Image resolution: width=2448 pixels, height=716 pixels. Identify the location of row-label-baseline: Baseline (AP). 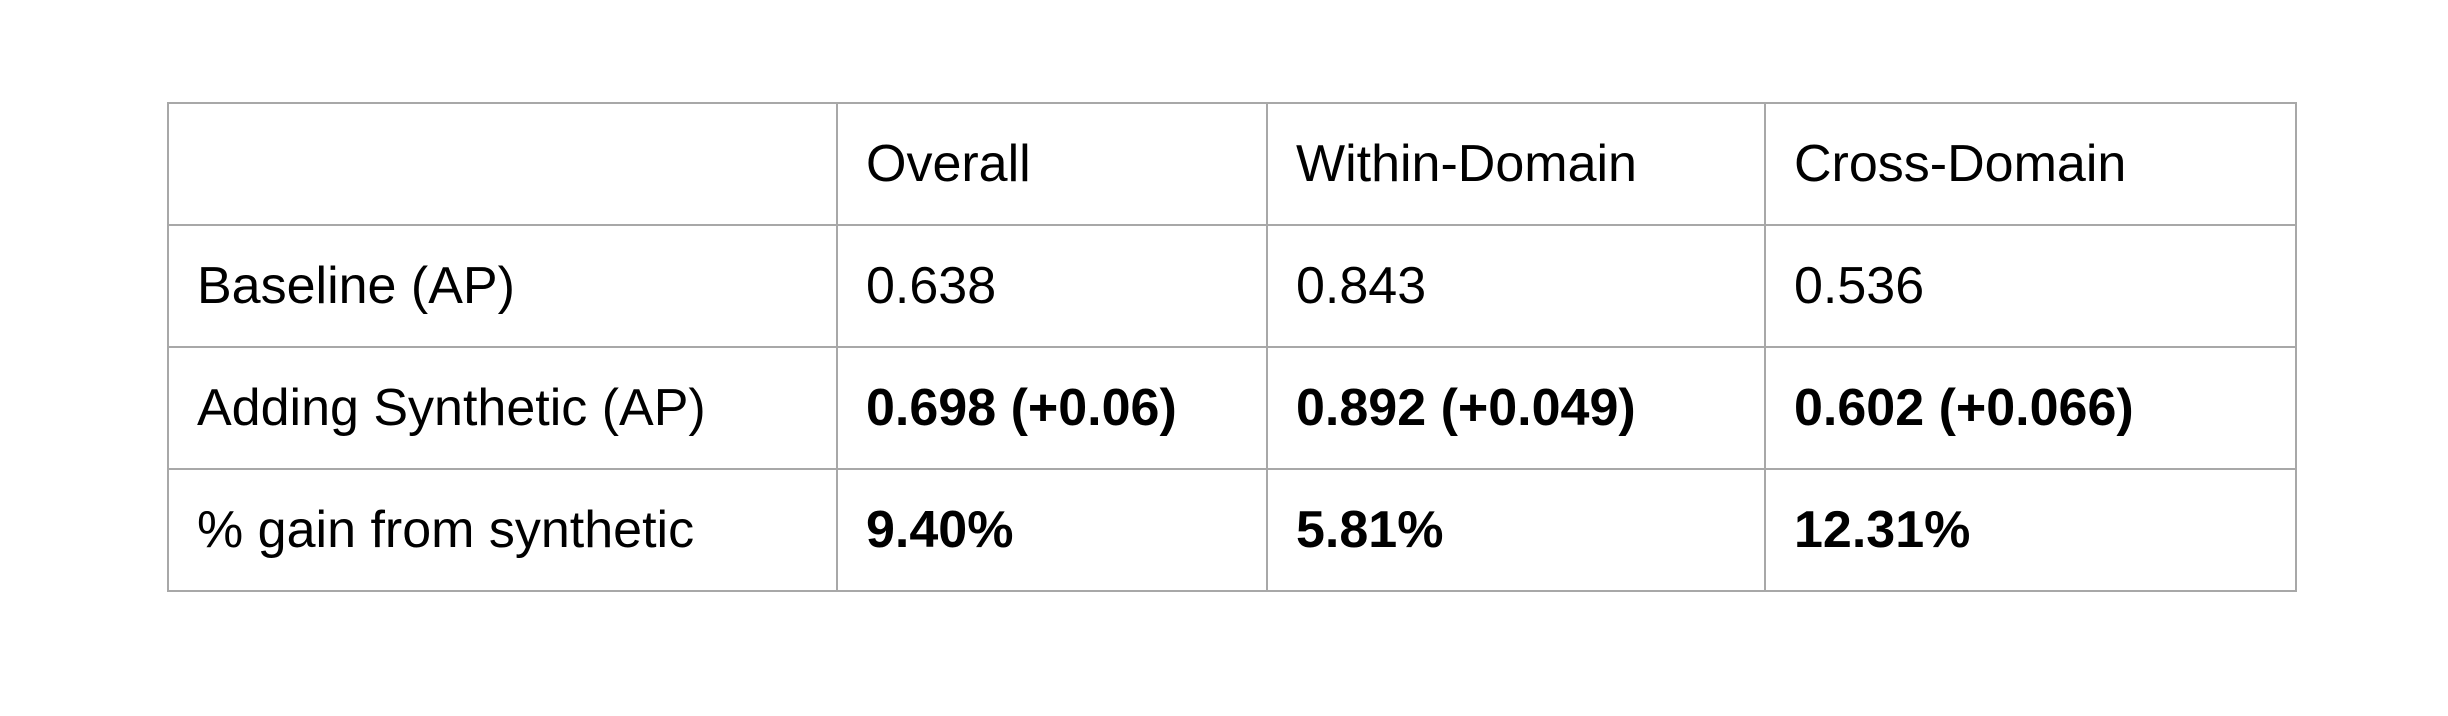
(502, 286).